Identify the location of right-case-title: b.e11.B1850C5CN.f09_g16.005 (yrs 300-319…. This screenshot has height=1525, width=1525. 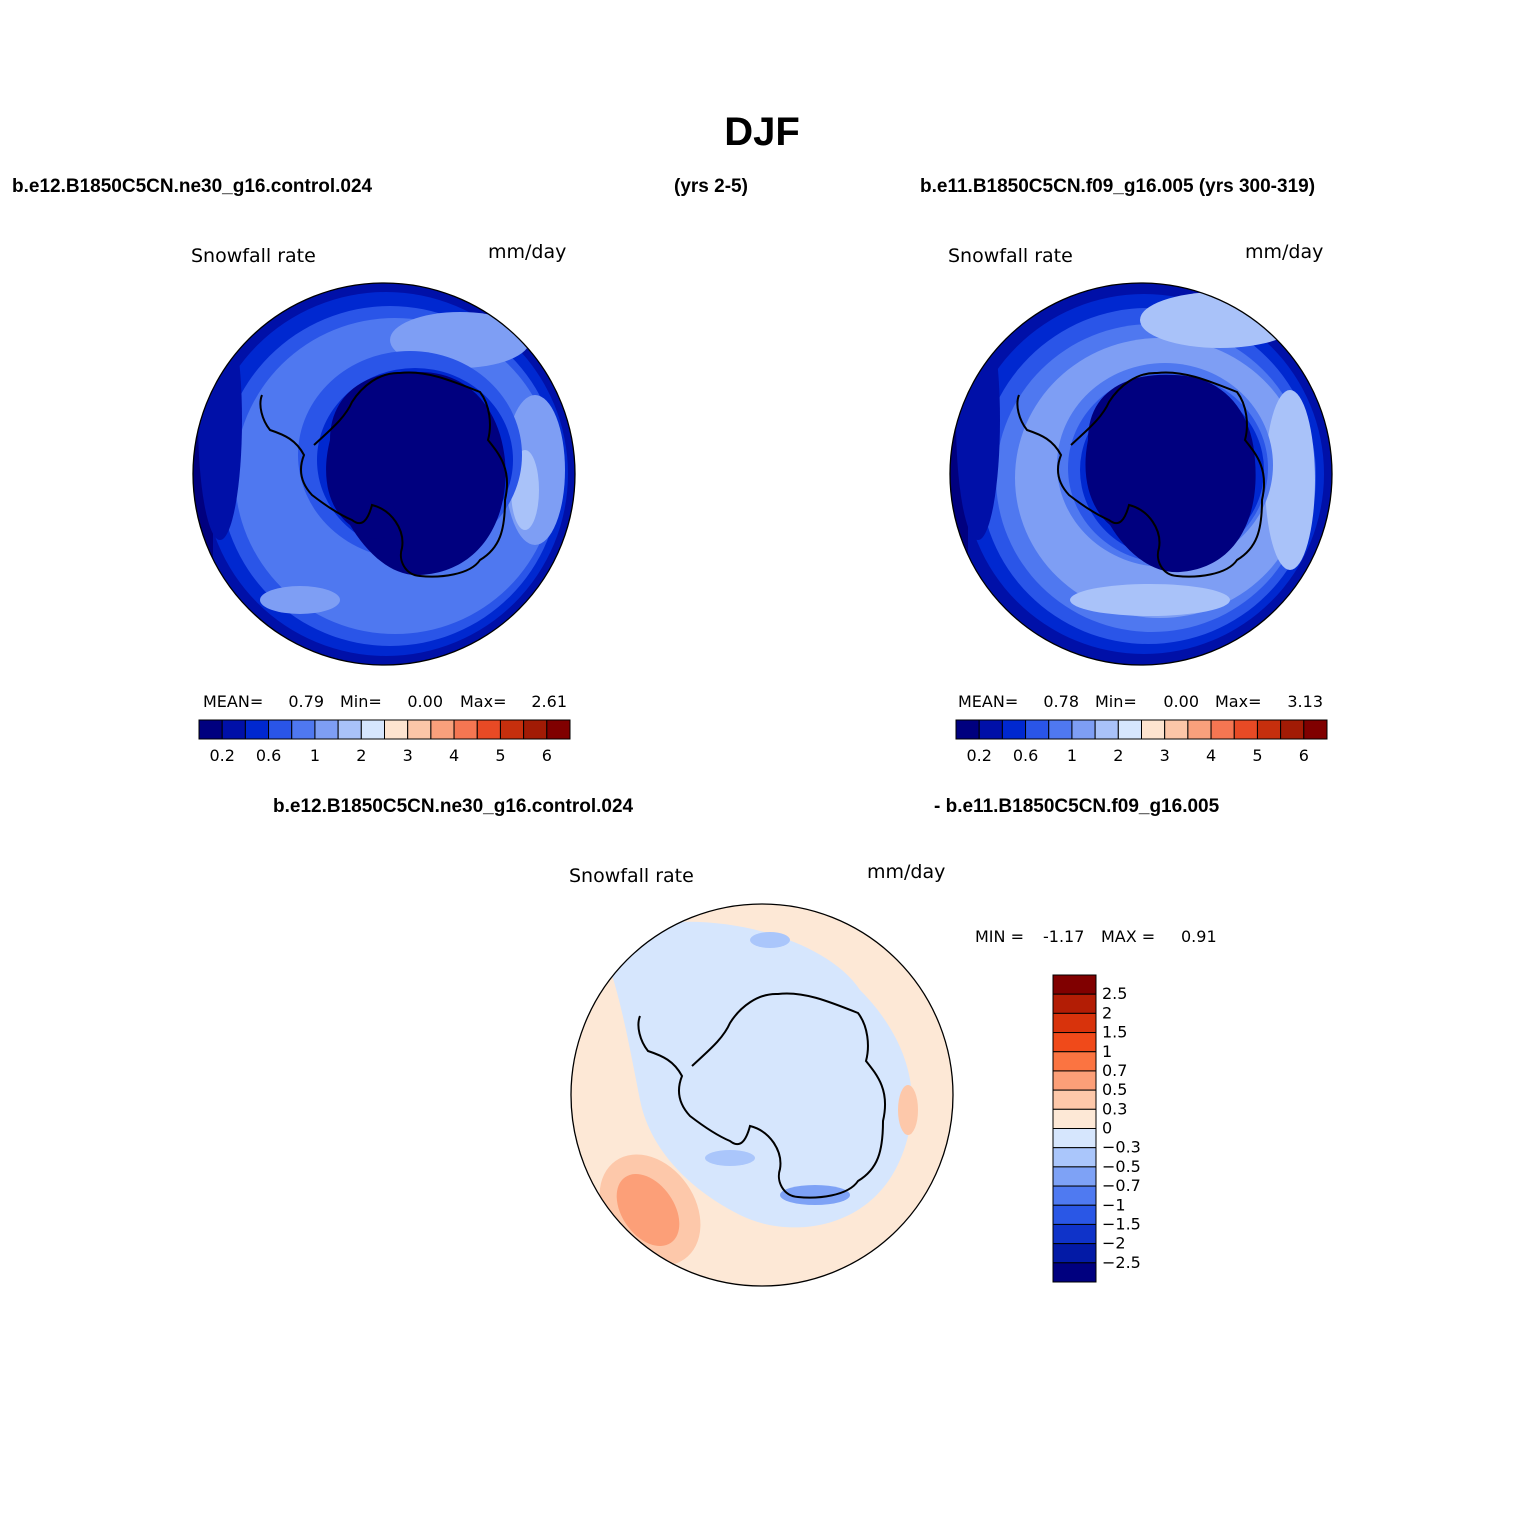
(1117, 186).